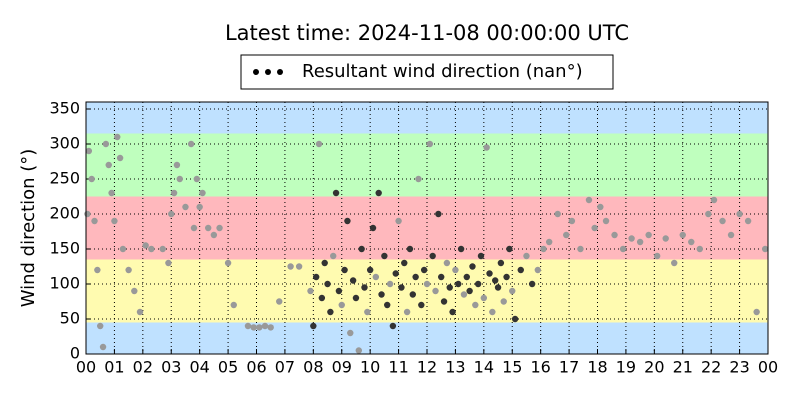 The image size is (800, 404). What do you see at coordinates (512, 367) in the screenshot?
I see `x-tick-label: 15` at bounding box center [512, 367].